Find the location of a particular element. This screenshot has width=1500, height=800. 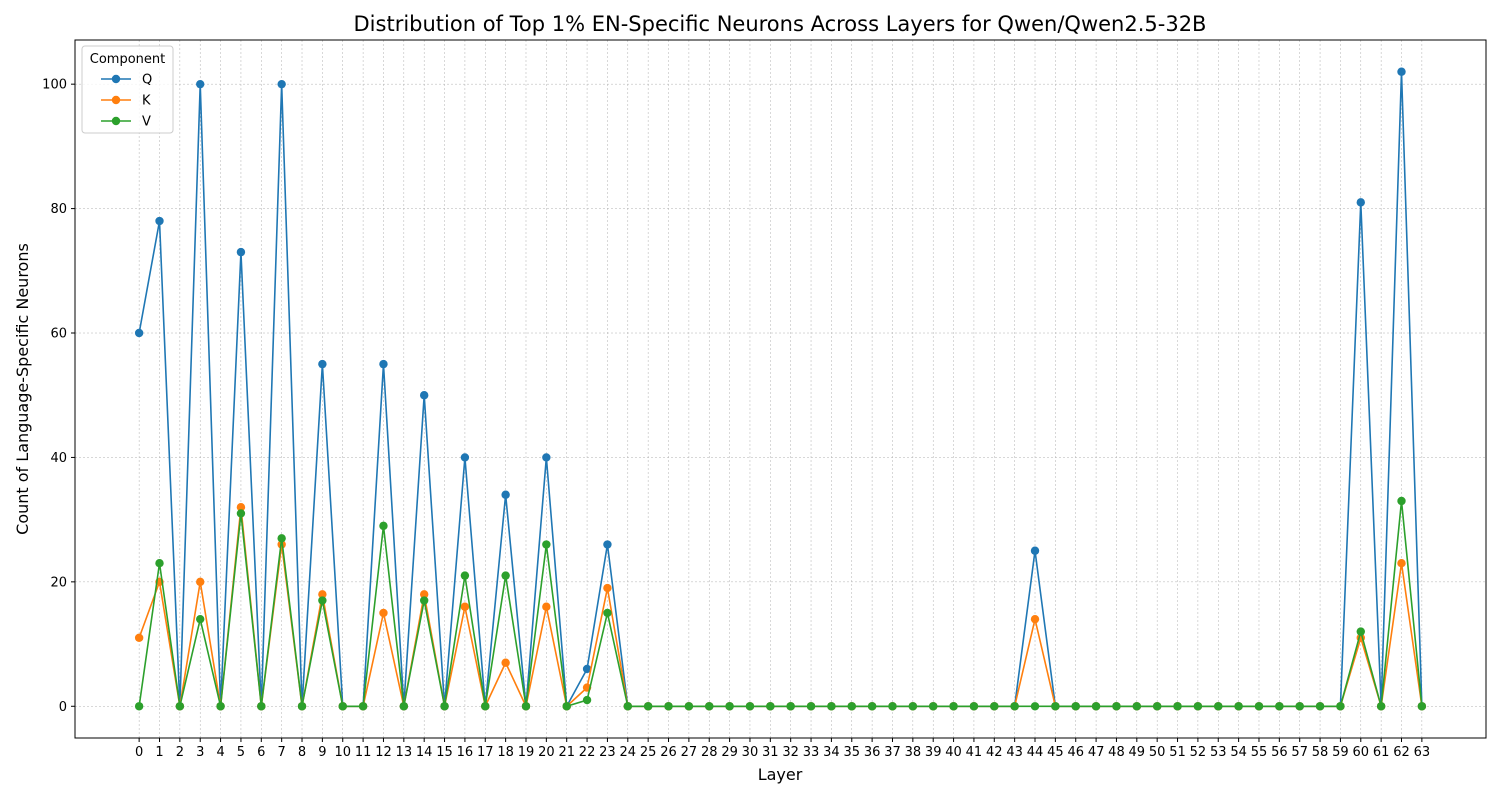

x-tick-label: 52 is located at coordinates (1198, 752).